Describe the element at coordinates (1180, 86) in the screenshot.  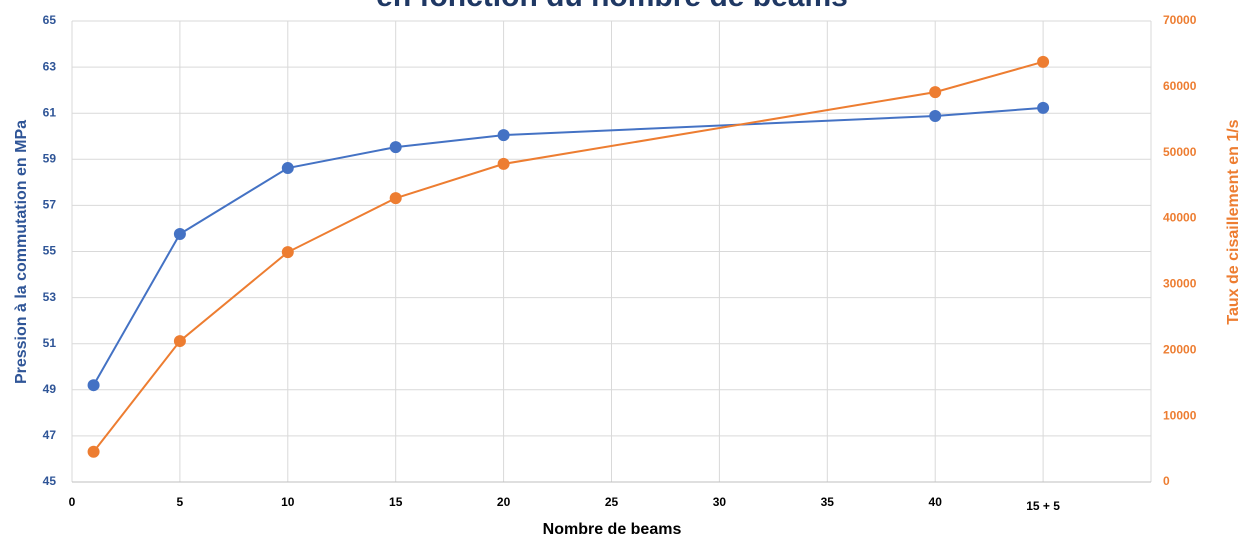
I see `y2-tick-label: 60000` at that location.